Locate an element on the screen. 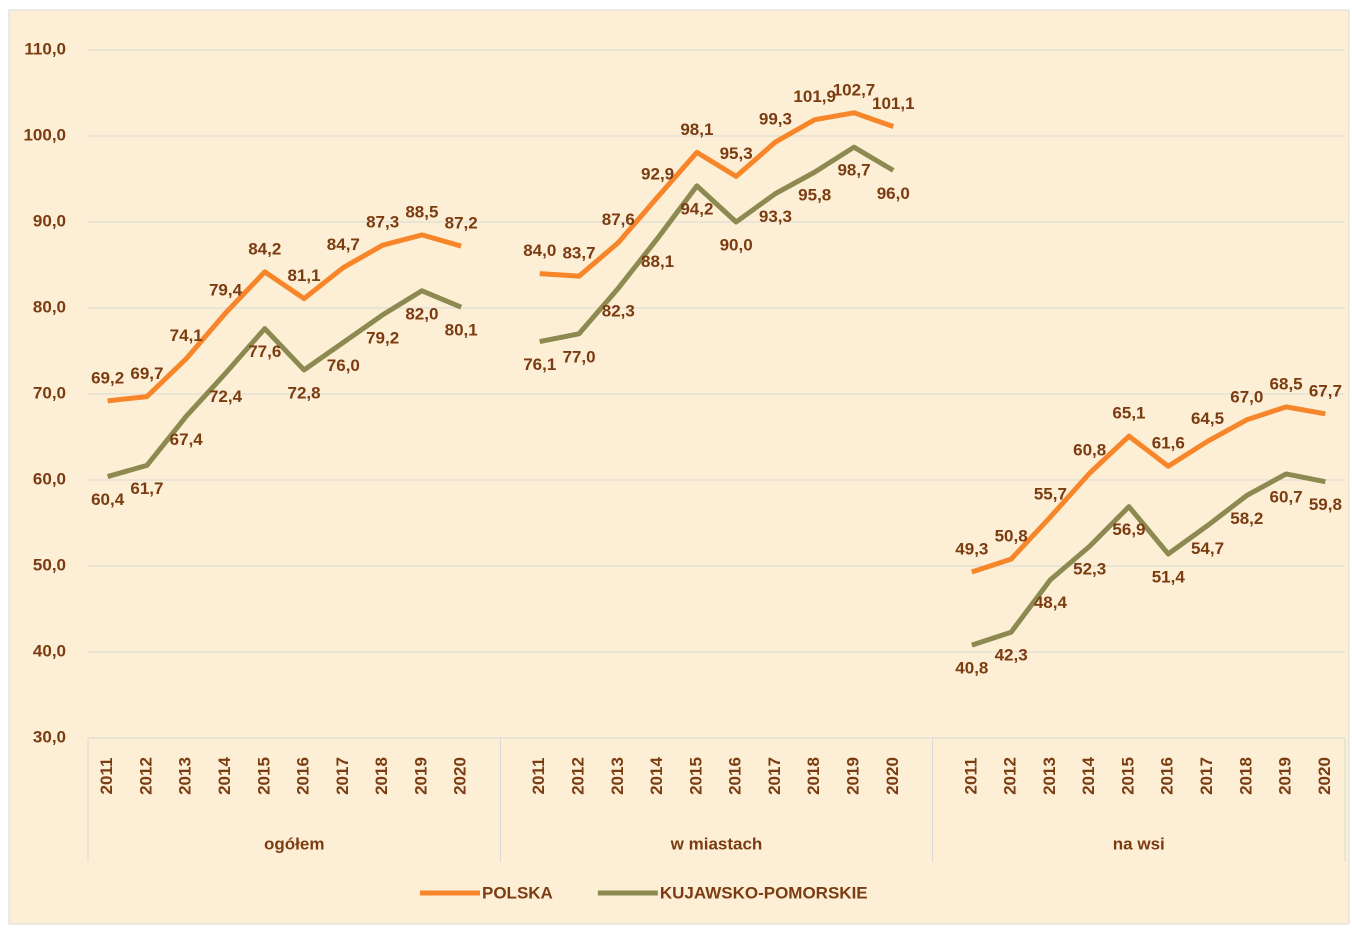 This screenshot has height=928, width=1352. data-label: 58,2 is located at coordinates (1246, 518).